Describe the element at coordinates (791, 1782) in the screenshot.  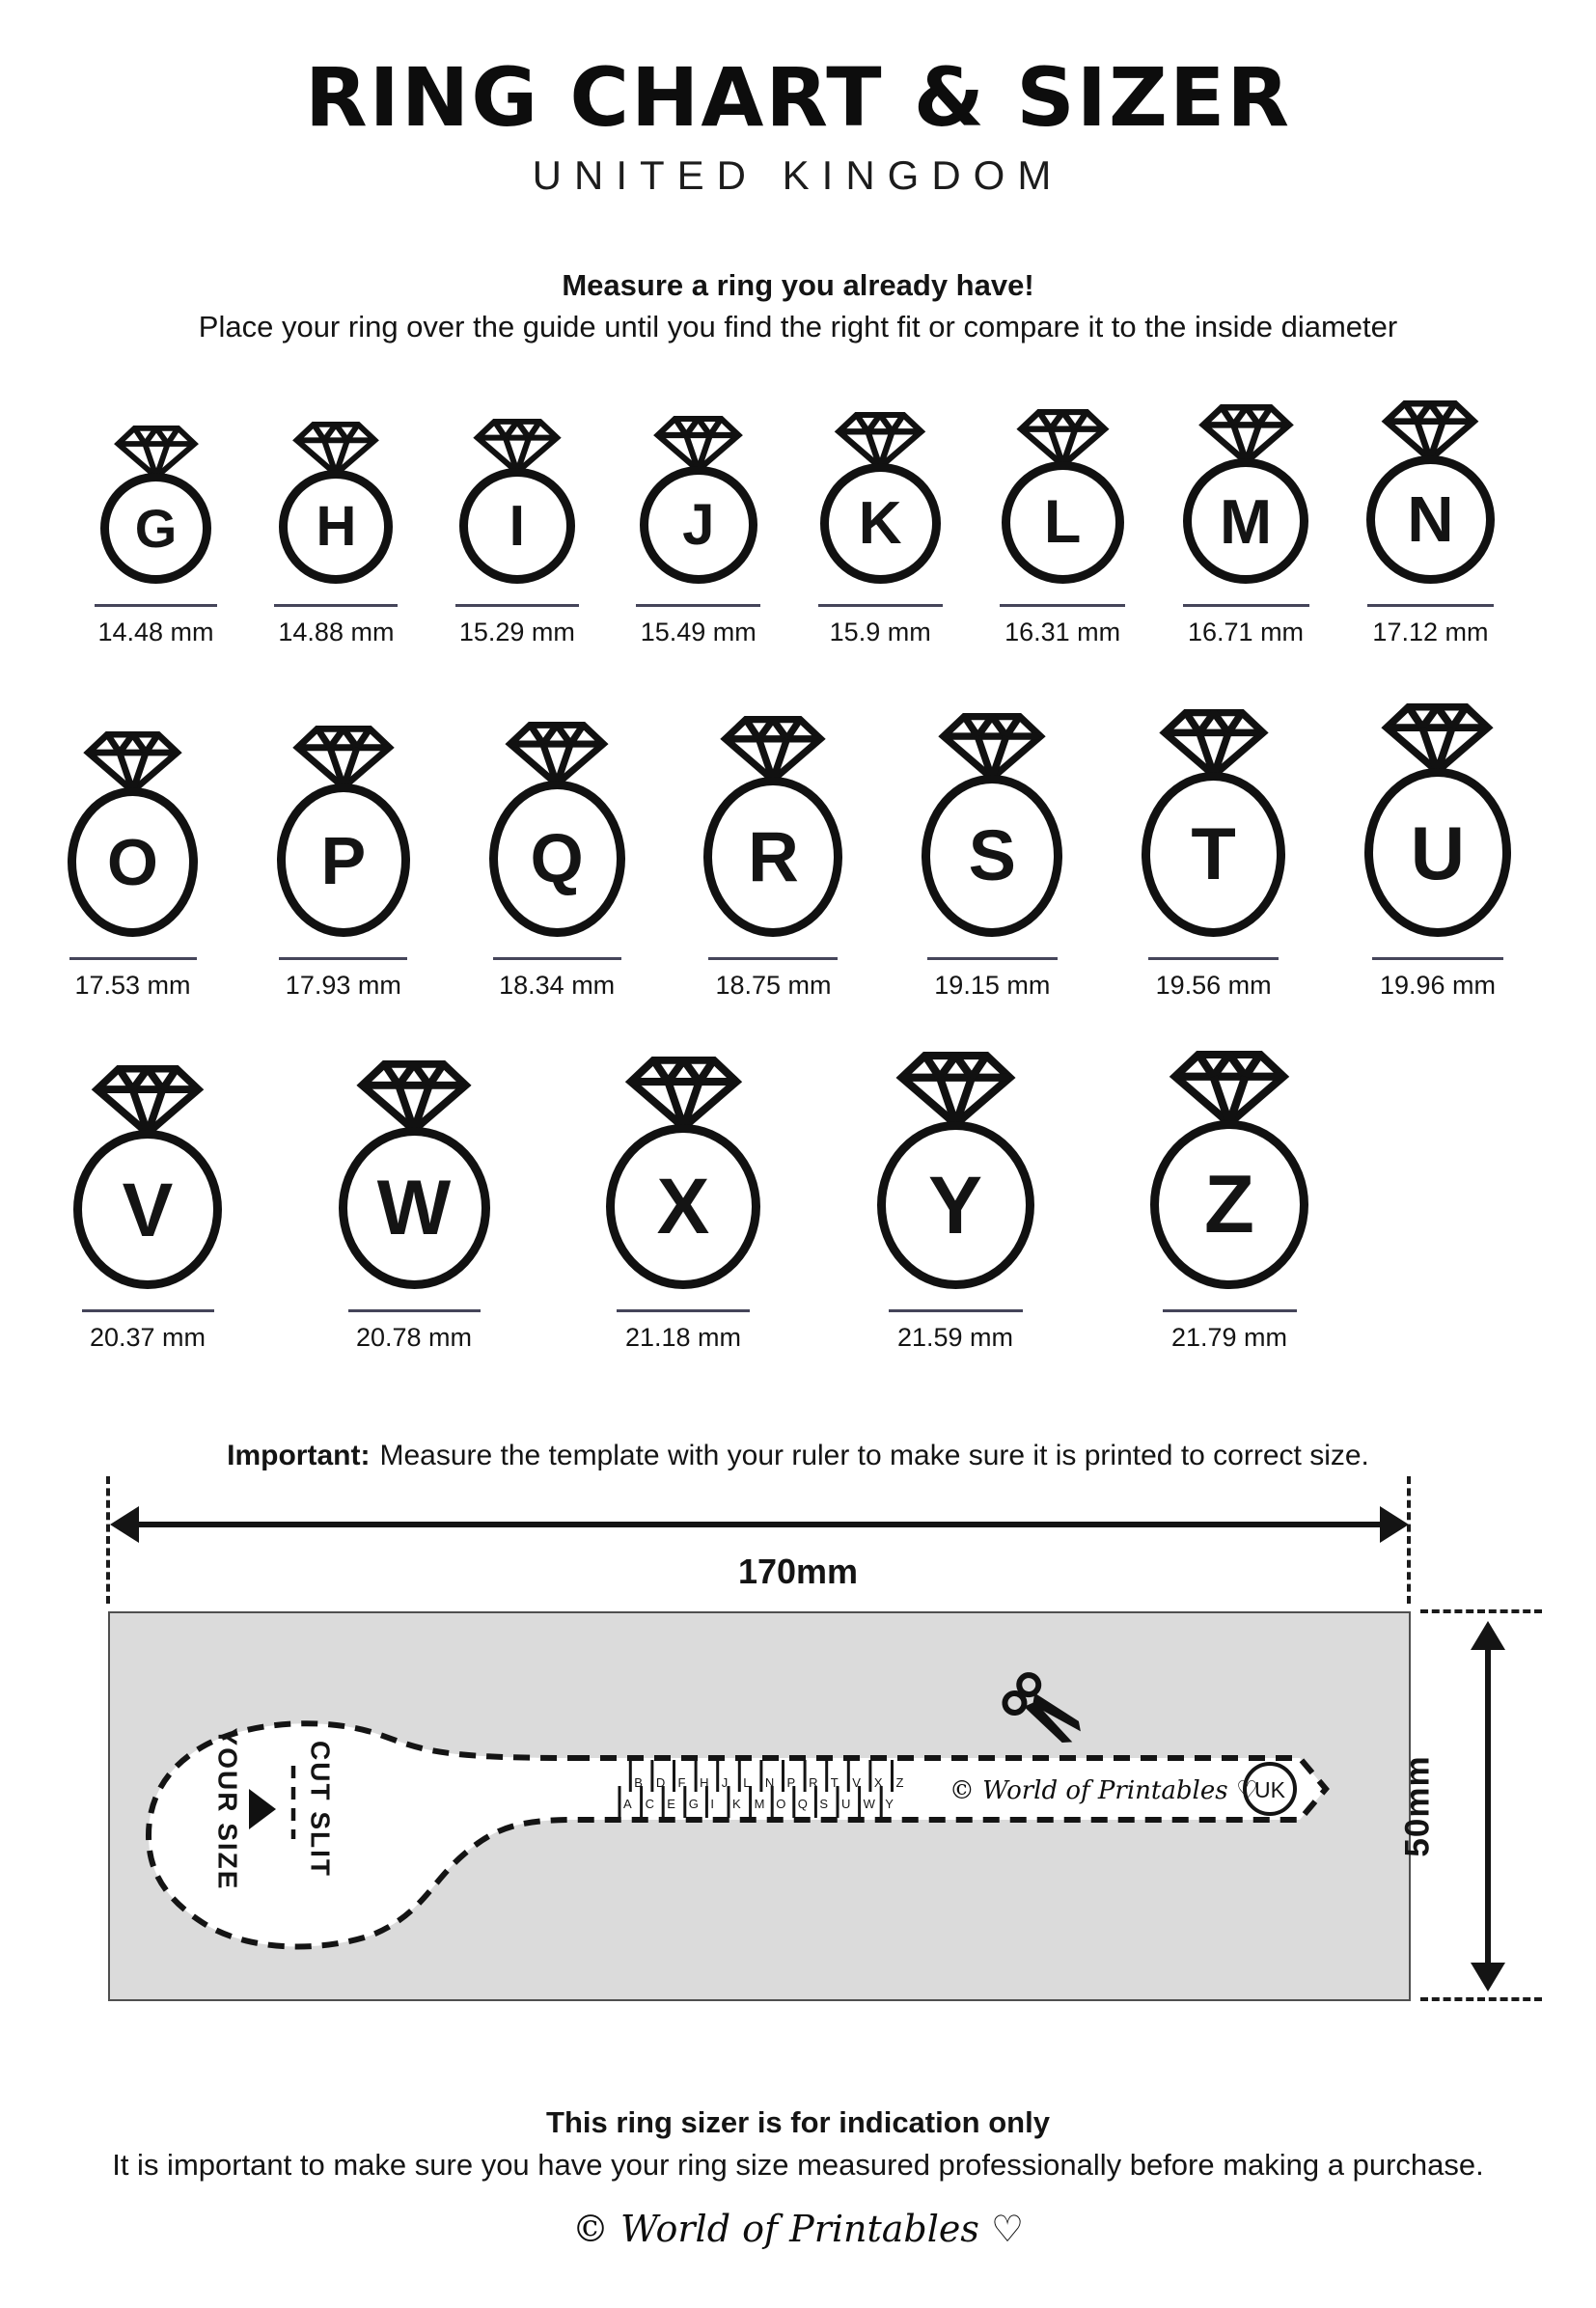
I see `scale-letter: P` at that location.